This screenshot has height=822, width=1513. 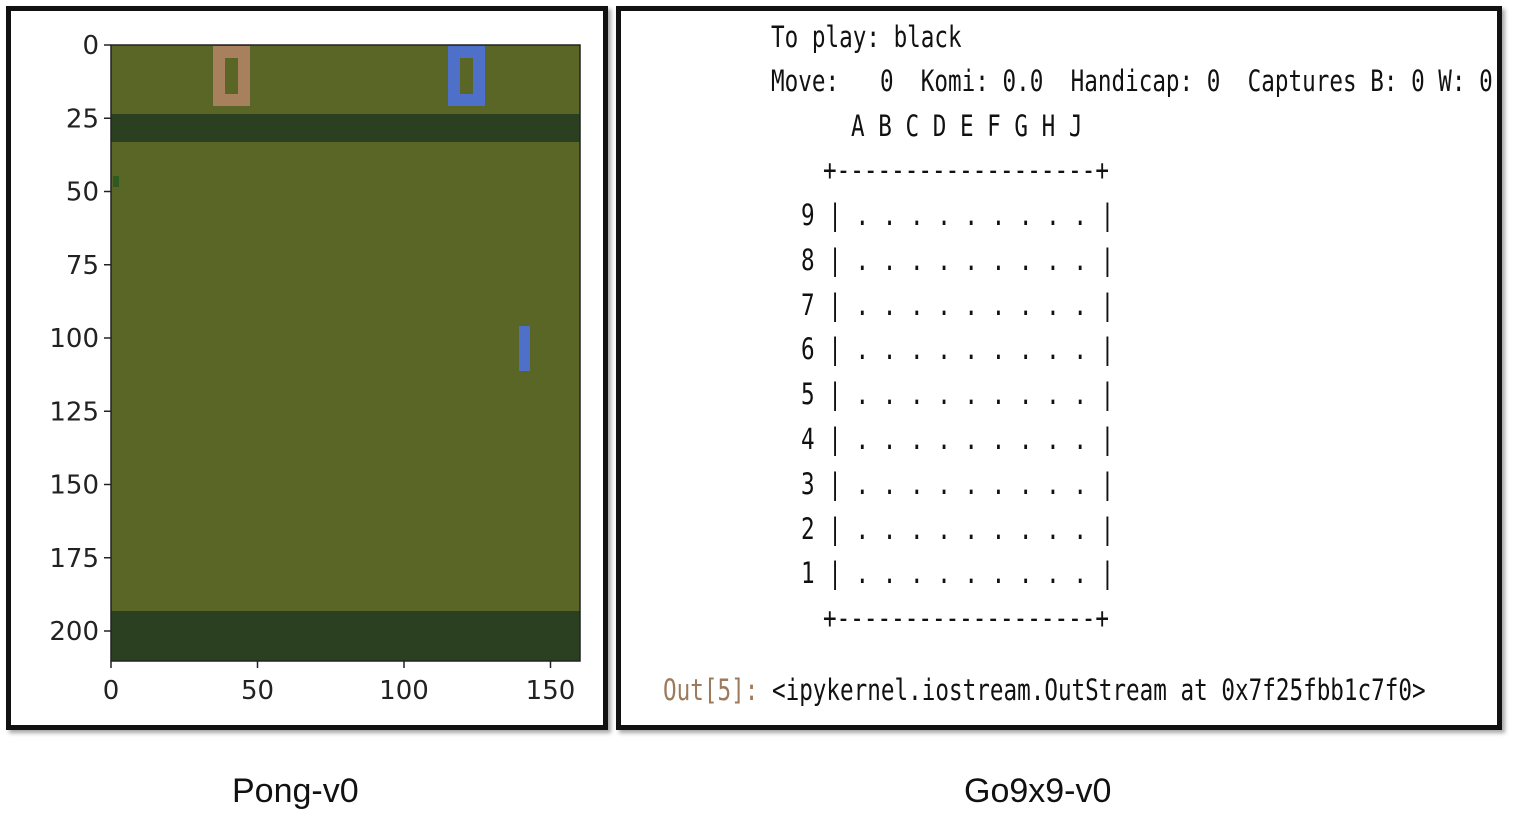 I want to click on row-number: 2, so click(x=808, y=529).